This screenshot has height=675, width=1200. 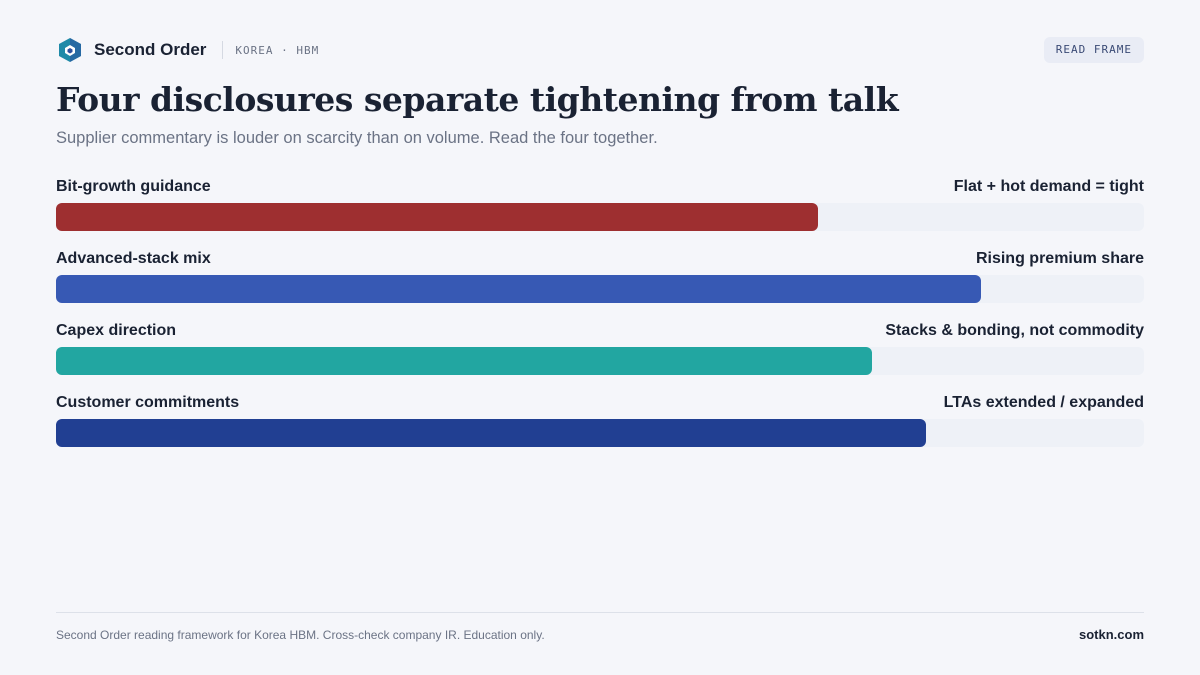 What do you see at coordinates (148, 402) in the screenshot?
I see `bar-category-label: Customer commitments` at bounding box center [148, 402].